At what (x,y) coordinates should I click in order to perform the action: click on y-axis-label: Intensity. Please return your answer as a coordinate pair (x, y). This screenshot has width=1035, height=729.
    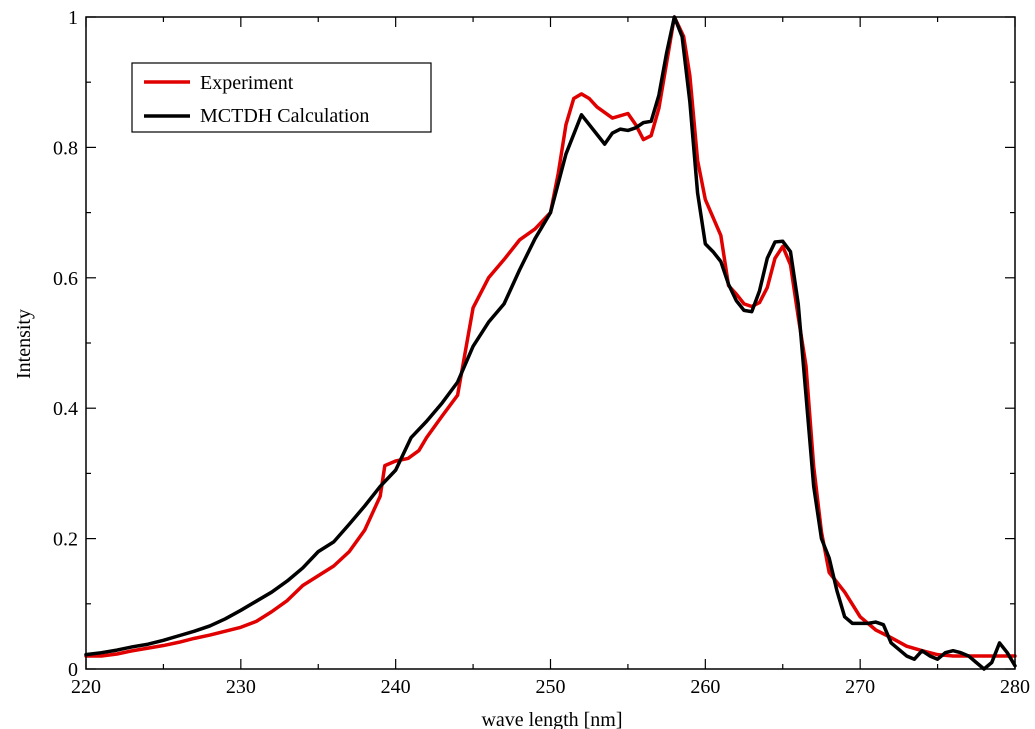
    Looking at the image, I should click on (24, 344).